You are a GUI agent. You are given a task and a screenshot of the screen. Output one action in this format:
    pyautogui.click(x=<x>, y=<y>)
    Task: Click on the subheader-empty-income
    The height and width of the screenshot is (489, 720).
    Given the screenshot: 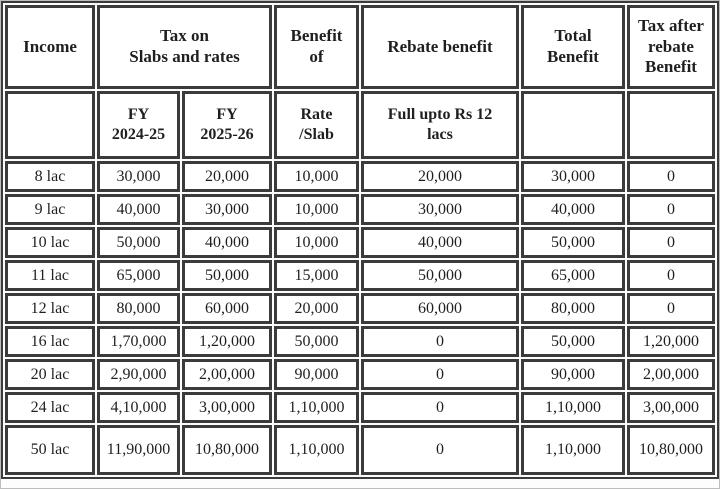 What is the action you would take?
    pyautogui.click(x=50, y=125)
    